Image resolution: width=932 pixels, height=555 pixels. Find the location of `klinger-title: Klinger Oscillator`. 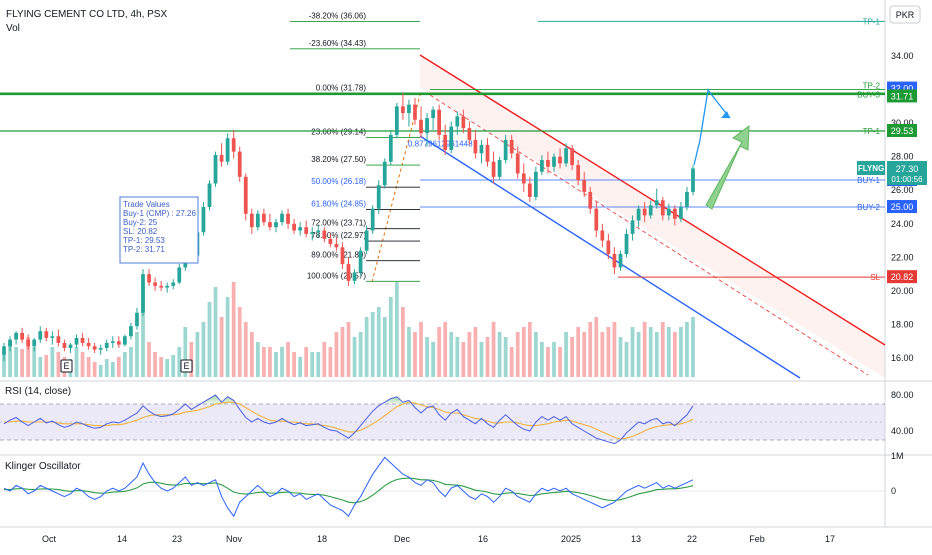

klinger-title: Klinger Oscillator is located at coordinates (43, 466).